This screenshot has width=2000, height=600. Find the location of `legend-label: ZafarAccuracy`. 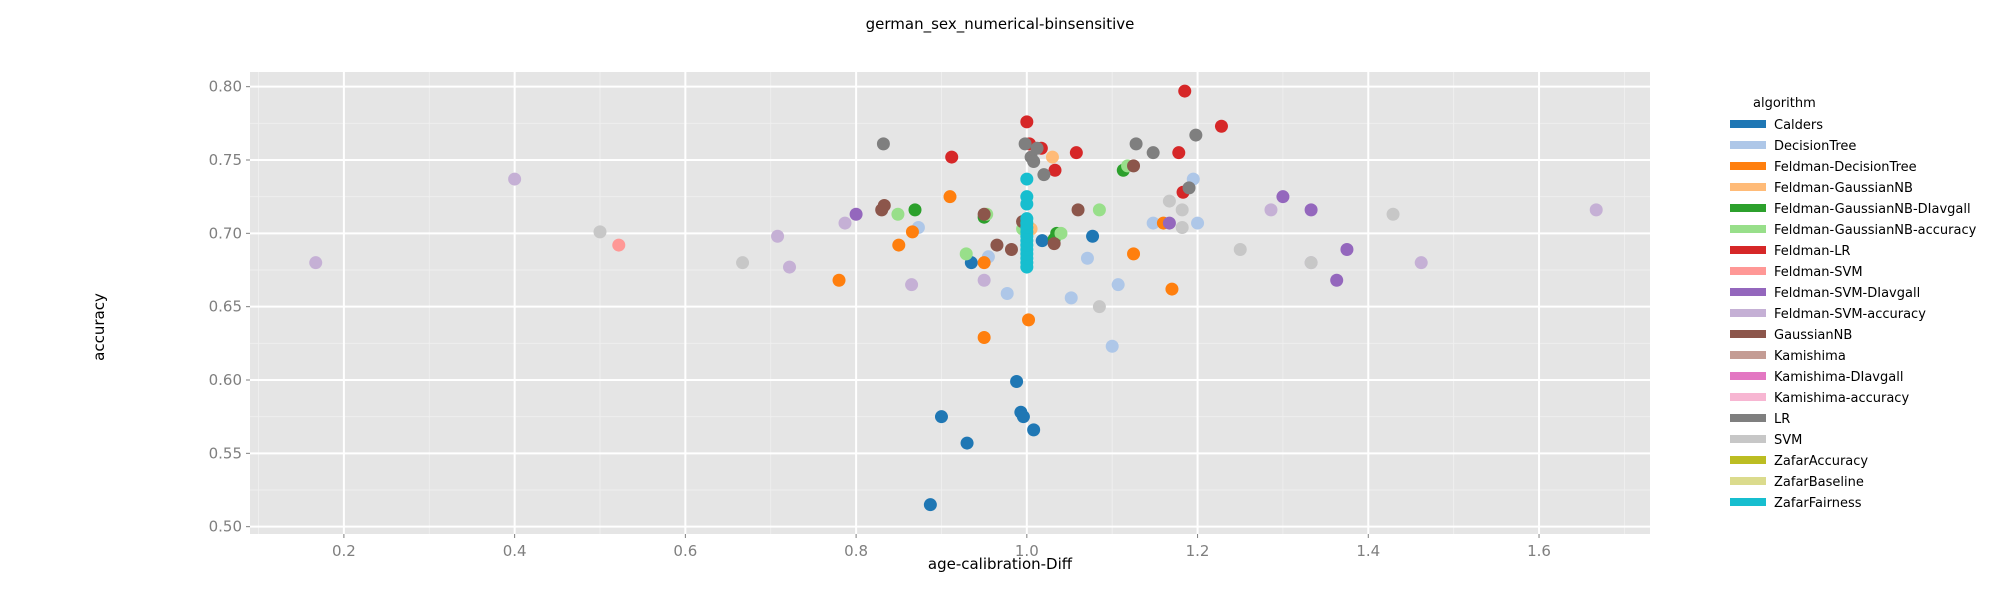

legend-label: ZafarAccuracy is located at coordinates (1821, 461).